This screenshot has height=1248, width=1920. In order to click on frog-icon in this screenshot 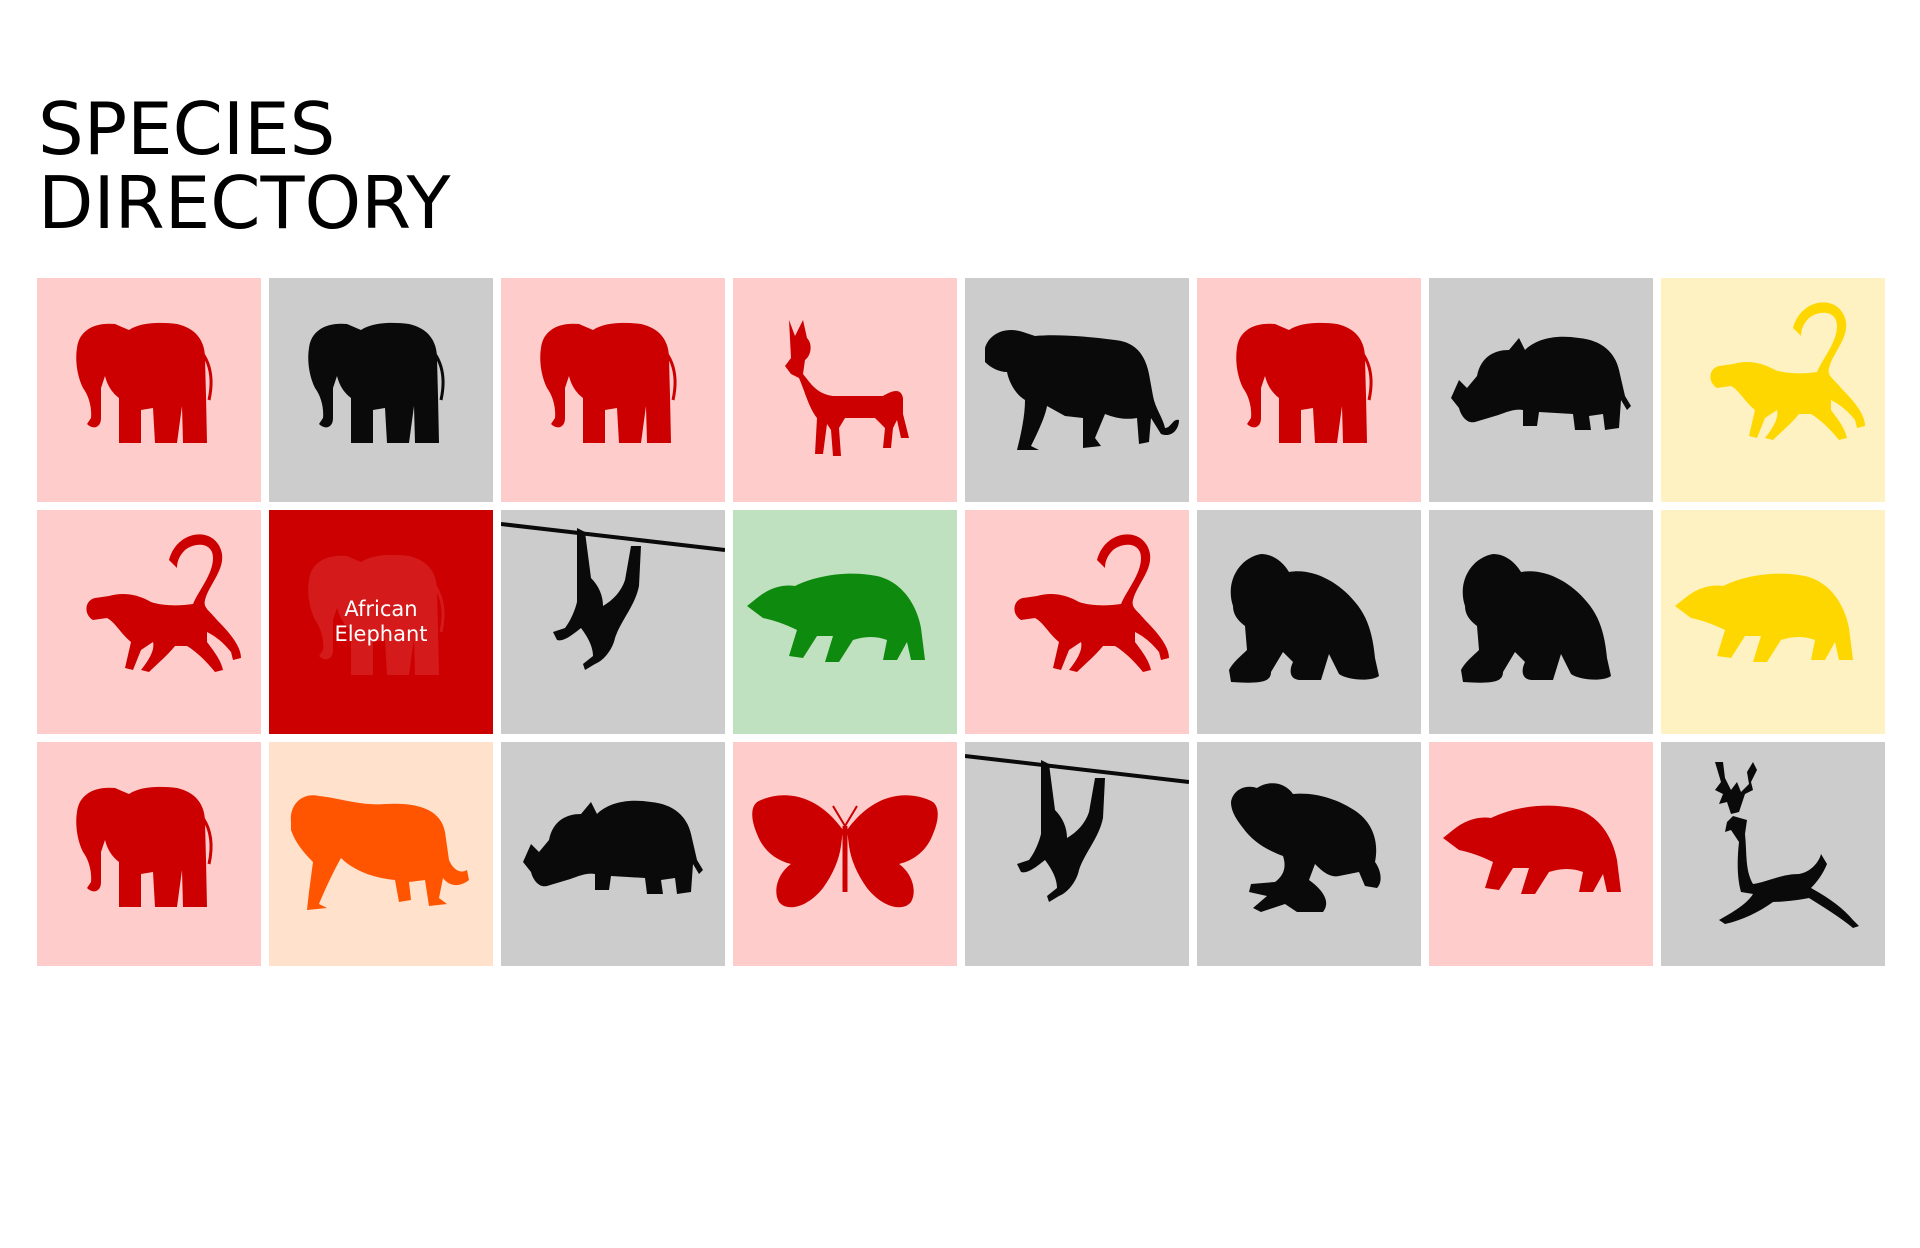, I will do `click(1306, 847)`.